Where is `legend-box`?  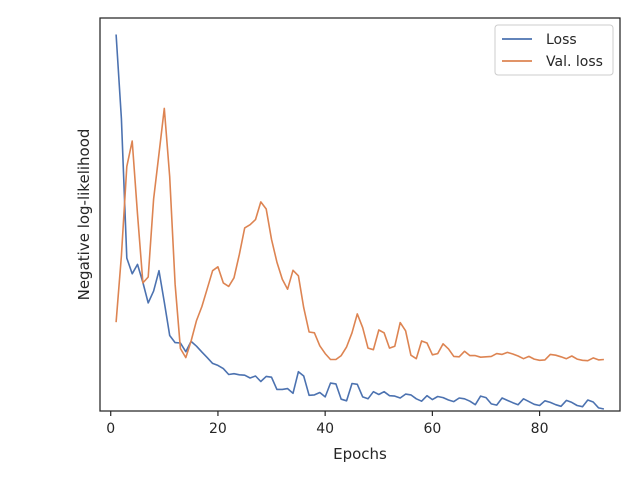 legend-box is located at coordinates (554, 50).